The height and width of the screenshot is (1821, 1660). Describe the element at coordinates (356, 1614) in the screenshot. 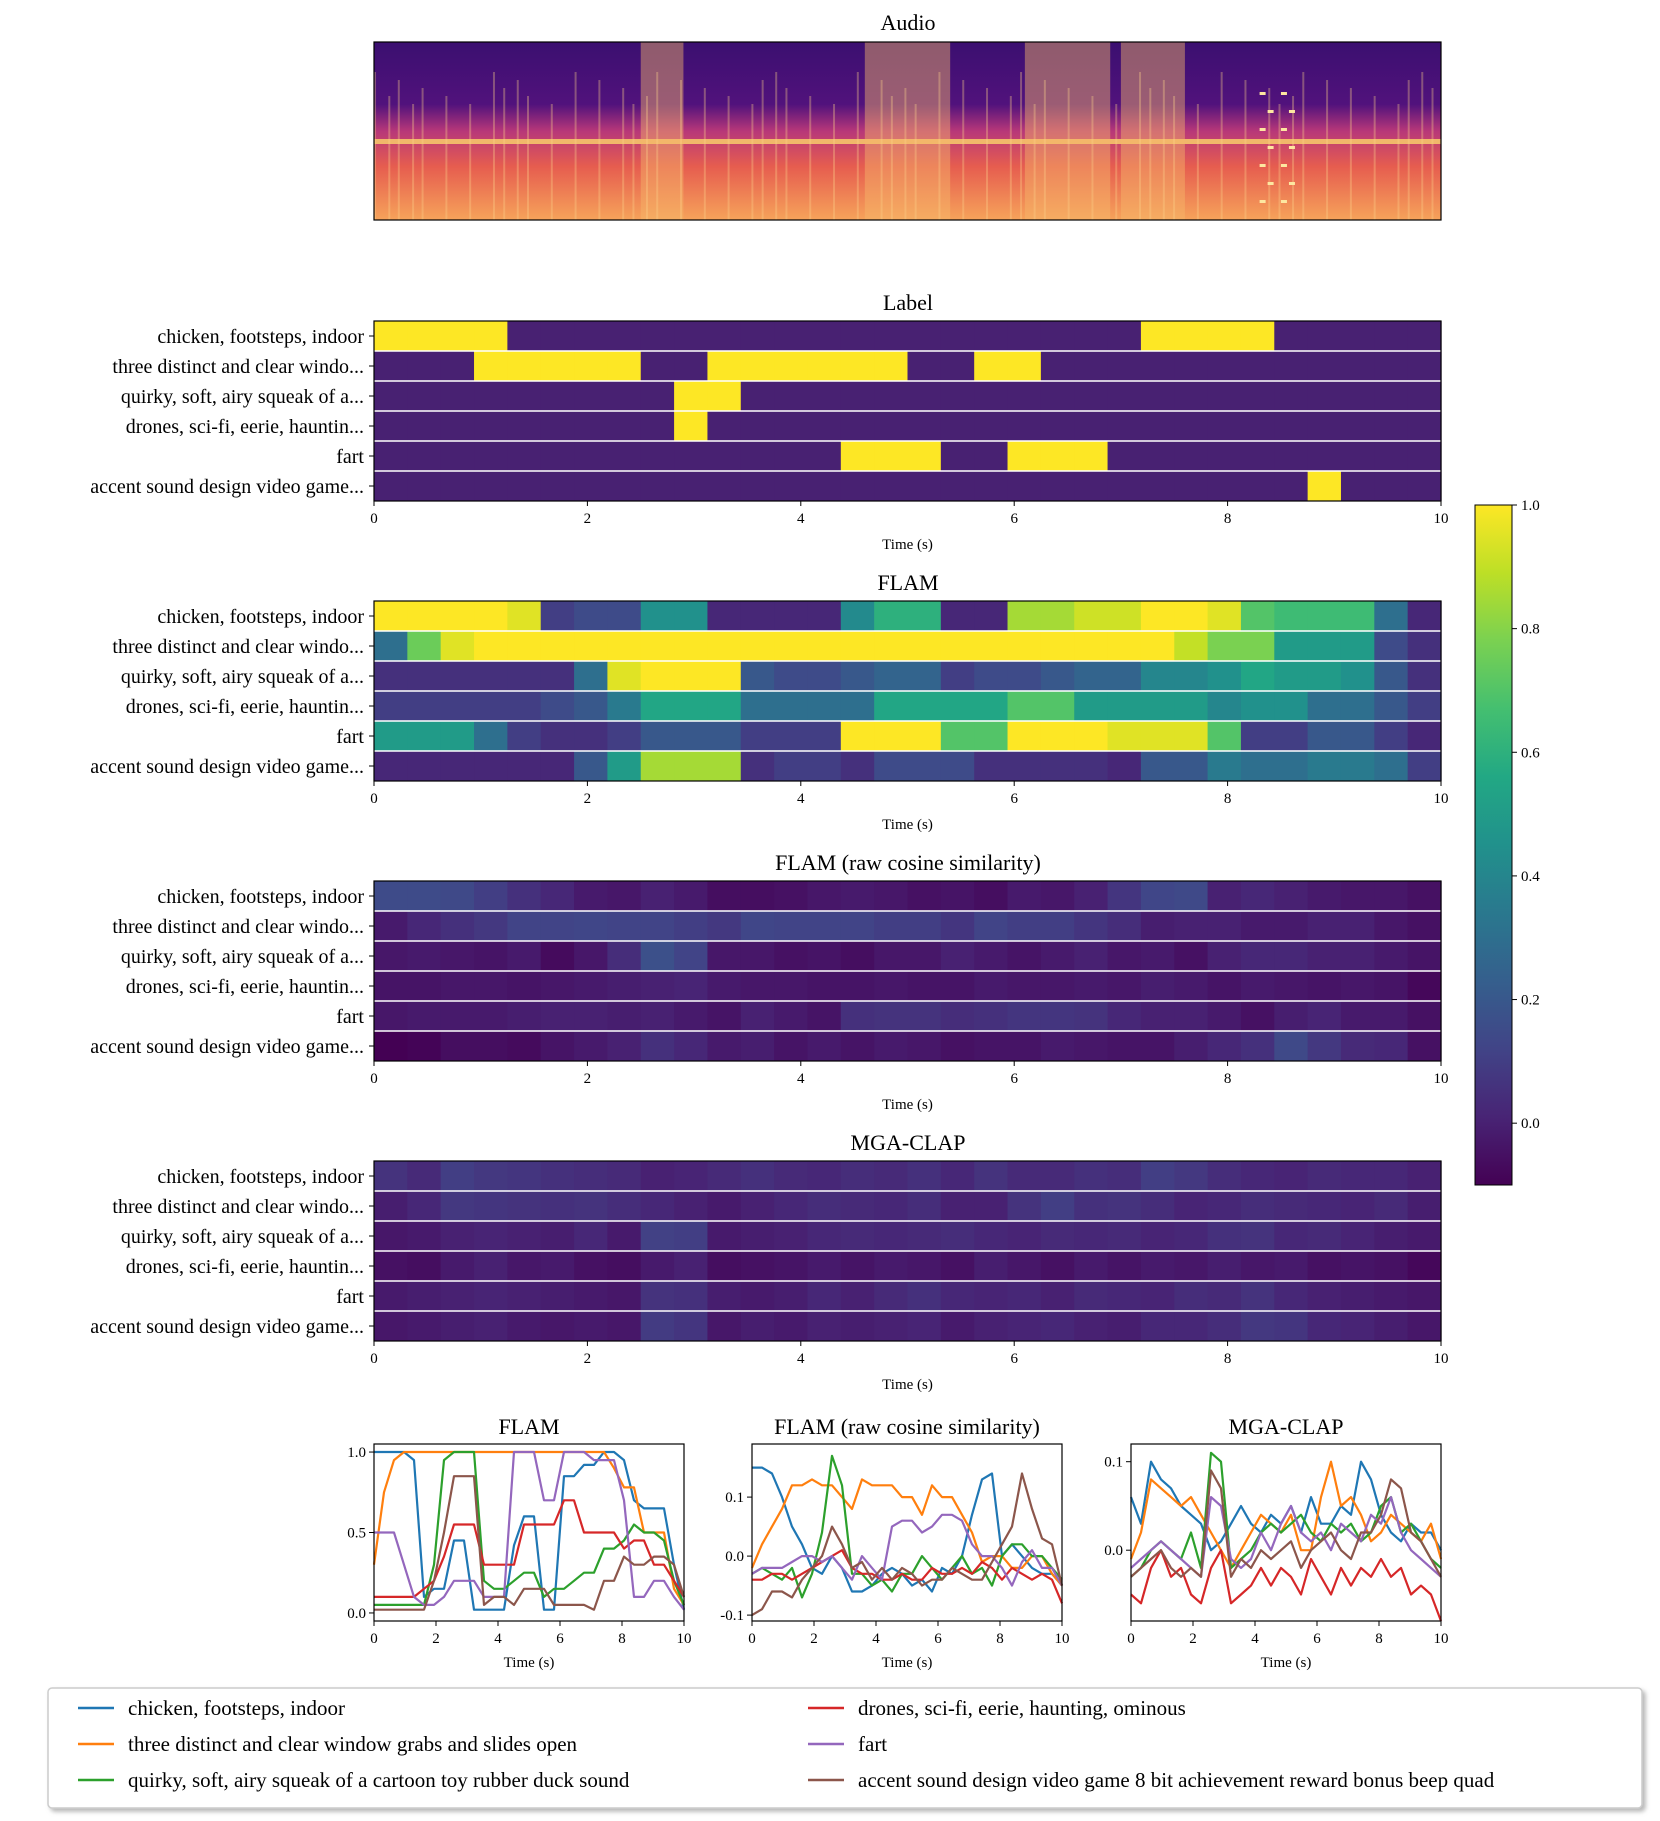

I see `y-tick-label: 0.0` at that location.